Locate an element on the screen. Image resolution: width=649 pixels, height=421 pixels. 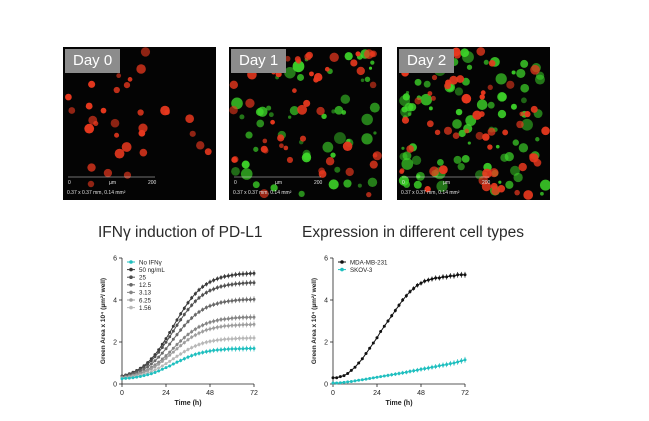
day-label: Day 0 is located at coordinates (93, 61).